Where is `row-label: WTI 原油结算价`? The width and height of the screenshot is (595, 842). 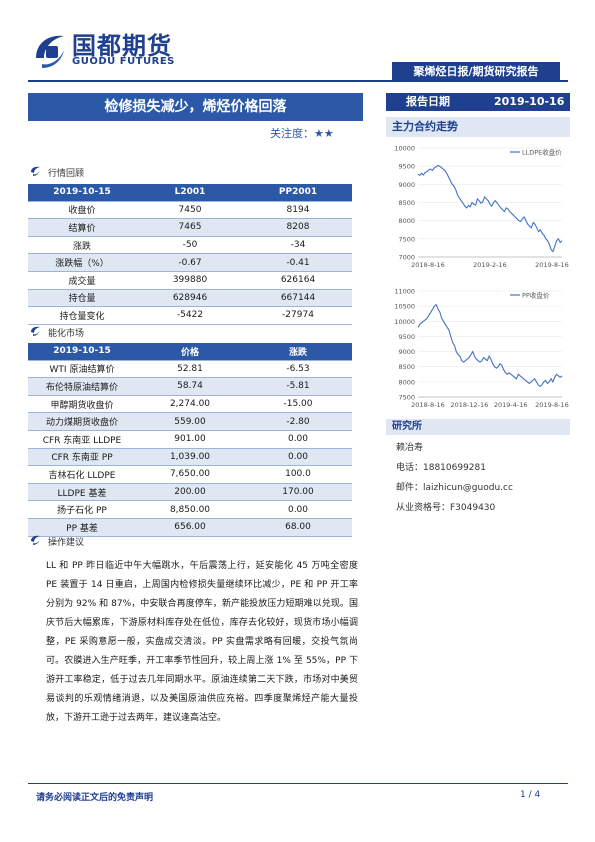
row-label: WTI 原油结算价 is located at coordinates (82, 369).